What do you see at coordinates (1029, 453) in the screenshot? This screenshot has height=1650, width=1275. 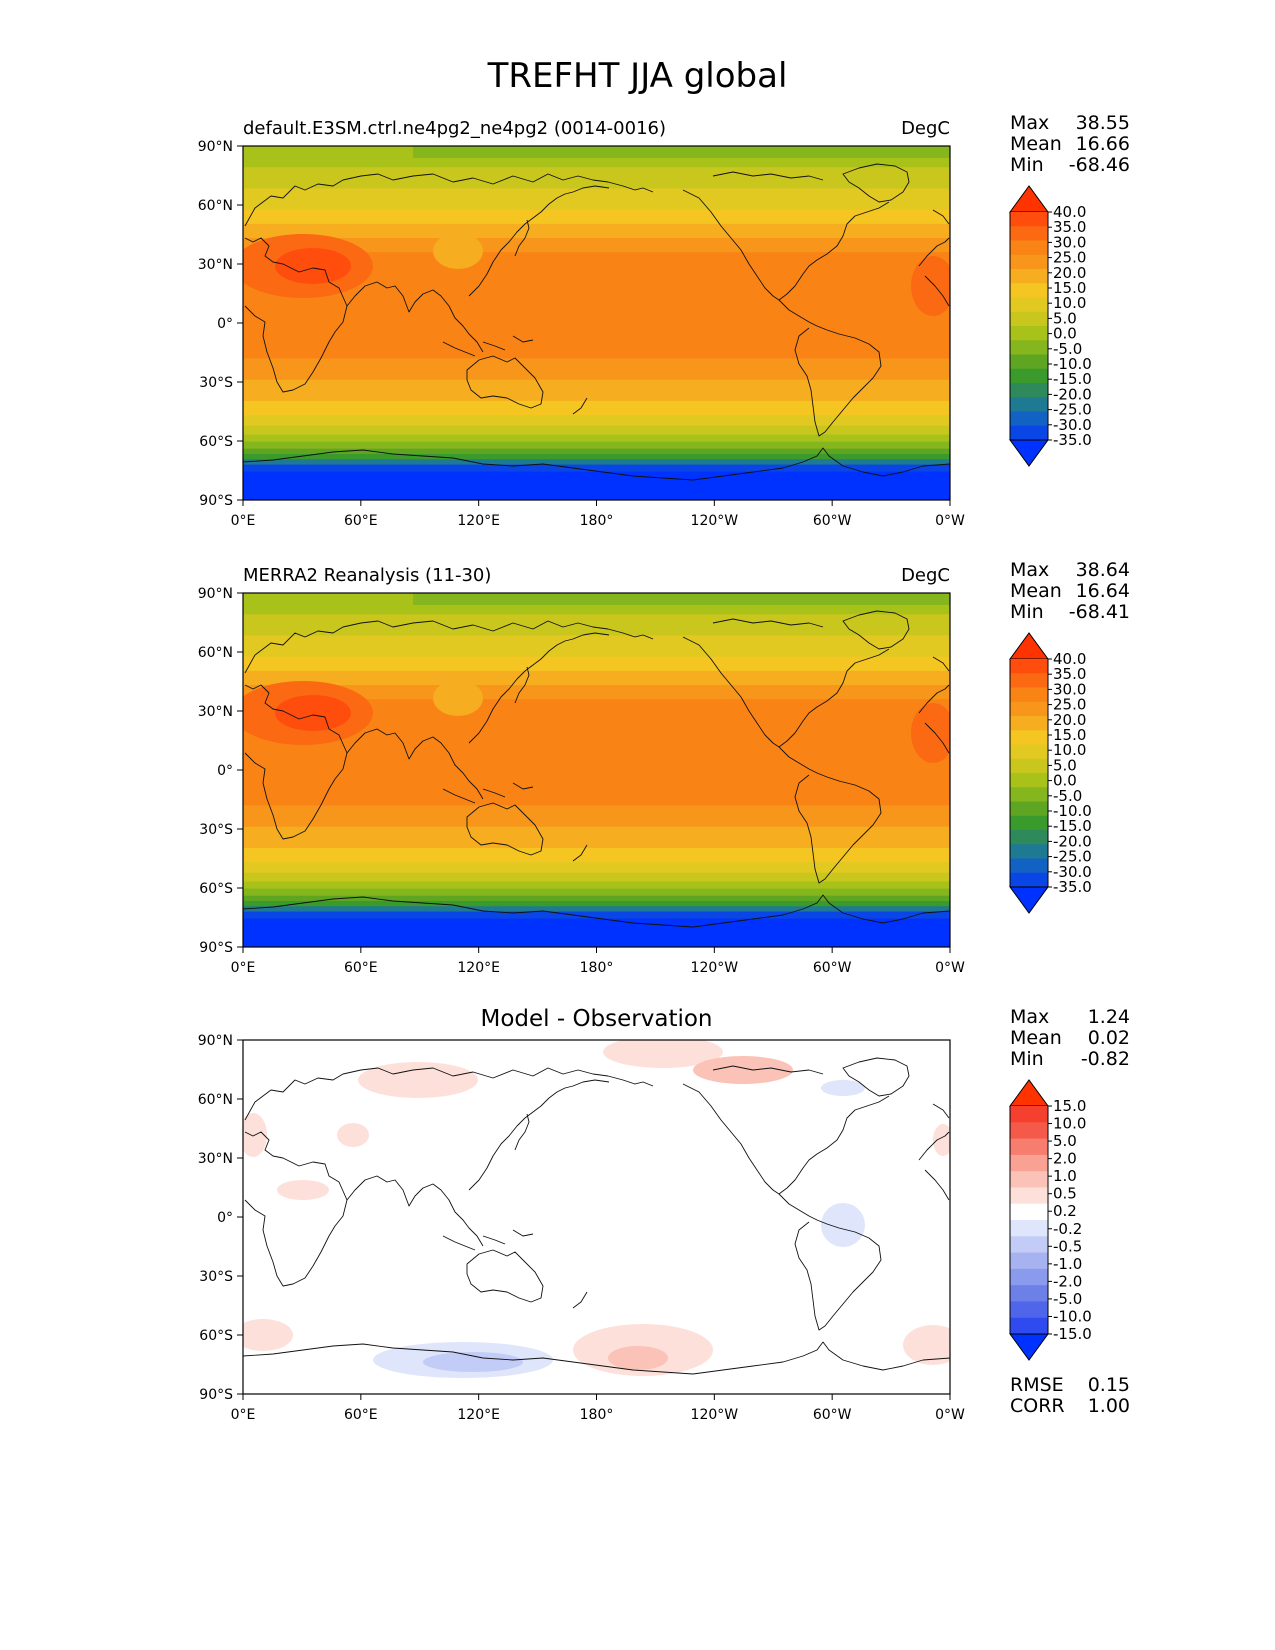 I see `colorbar-extend-min` at bounding box center [1029, 453].